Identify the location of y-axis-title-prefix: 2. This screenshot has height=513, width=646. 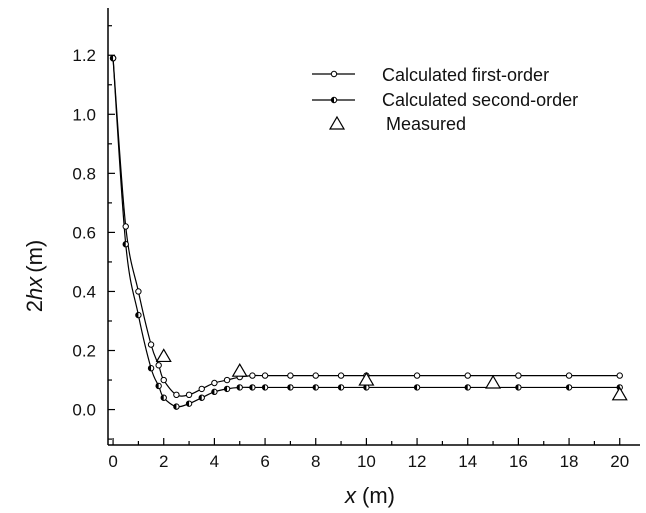
(34, 306).